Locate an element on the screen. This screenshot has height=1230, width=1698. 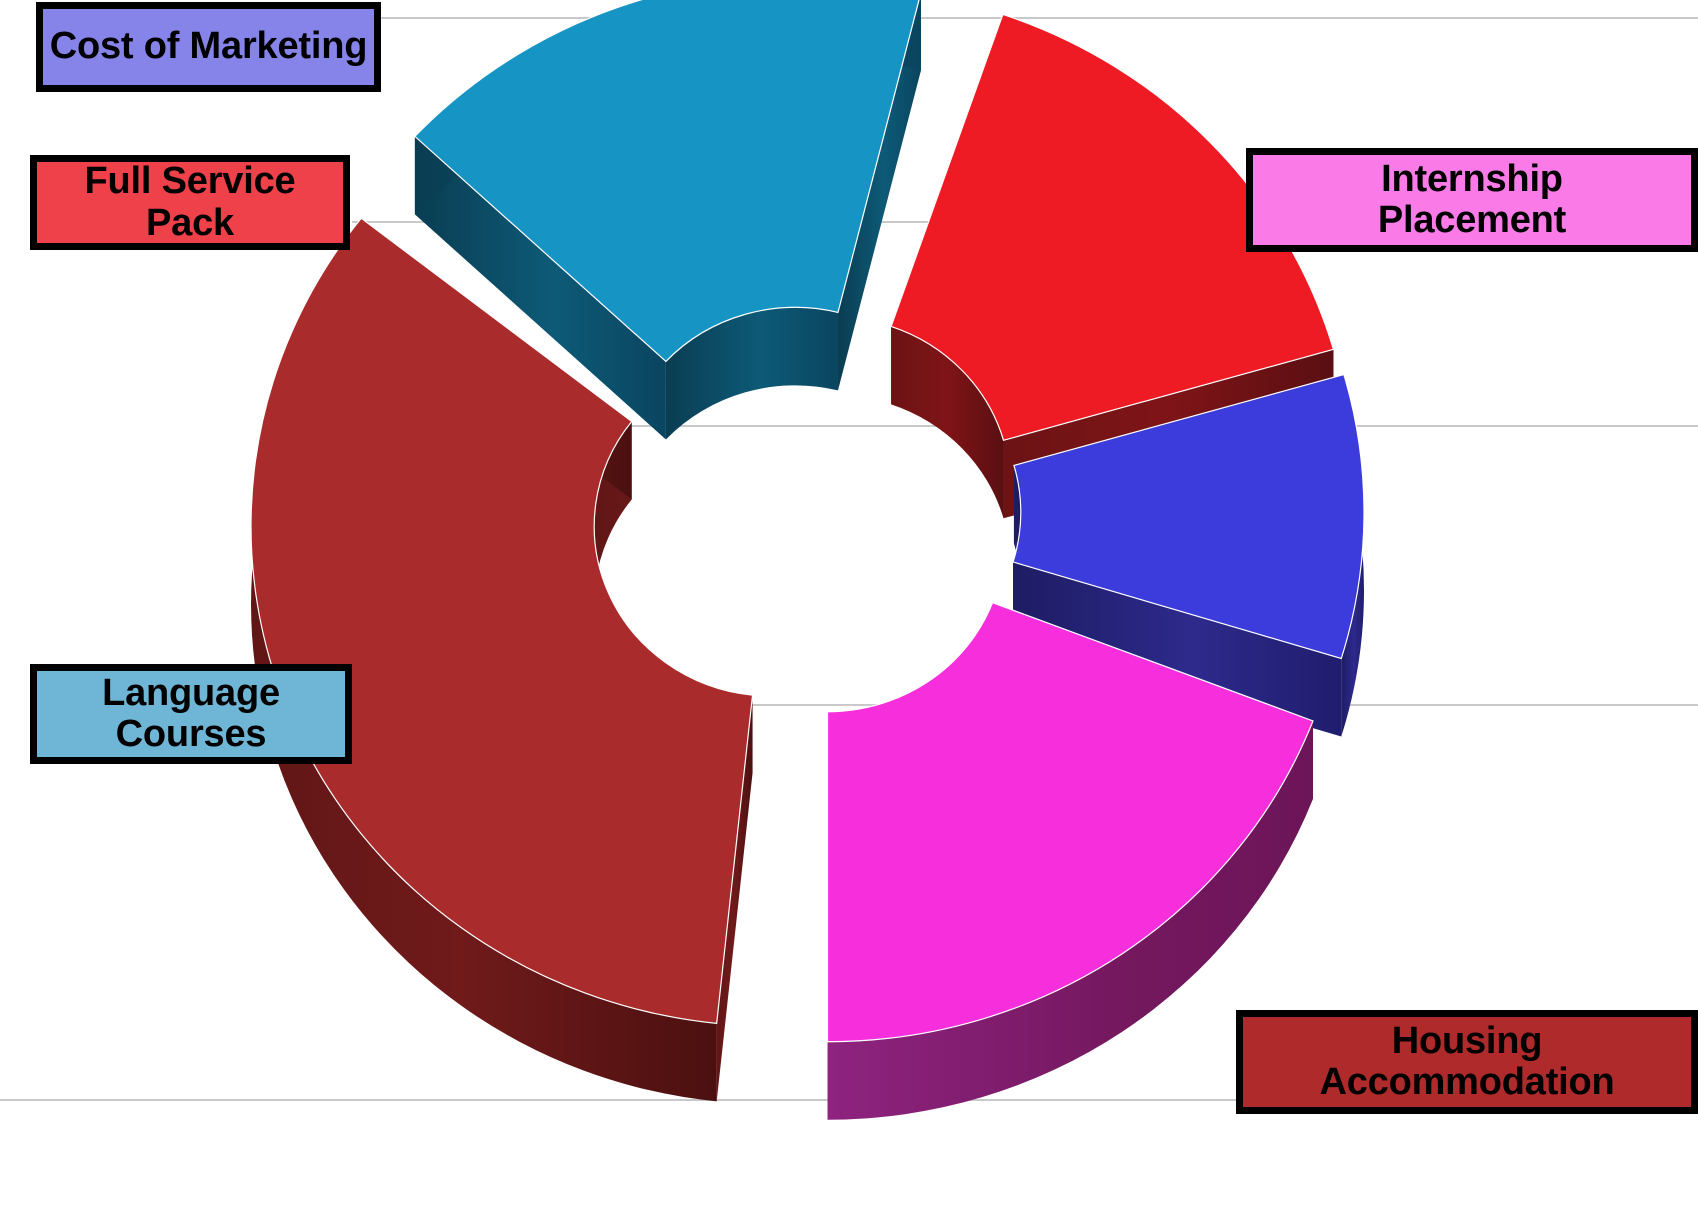
slice-label-language-courses: Language Courses is located at coordinates (191, 714).